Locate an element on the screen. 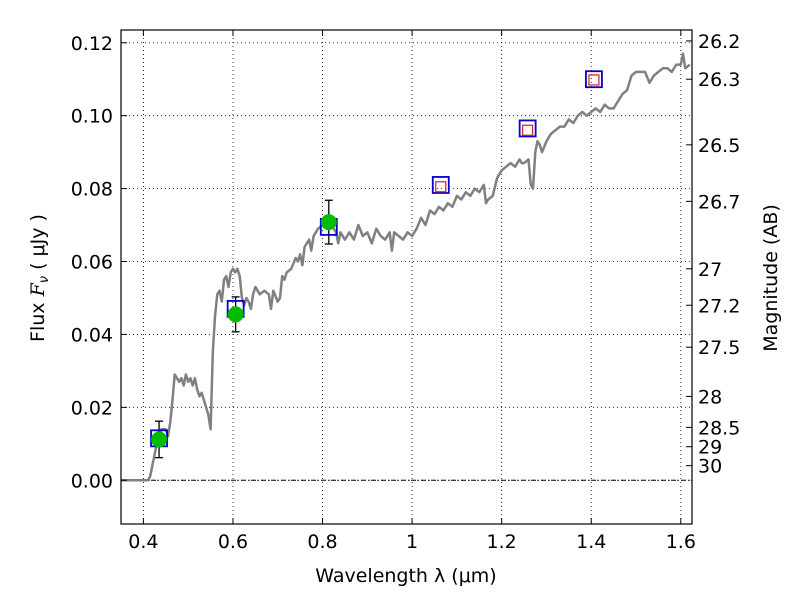 This screenshot has width=800, height=600. y-axis-title-prefix: Flux is located at coordinates (38, 319).